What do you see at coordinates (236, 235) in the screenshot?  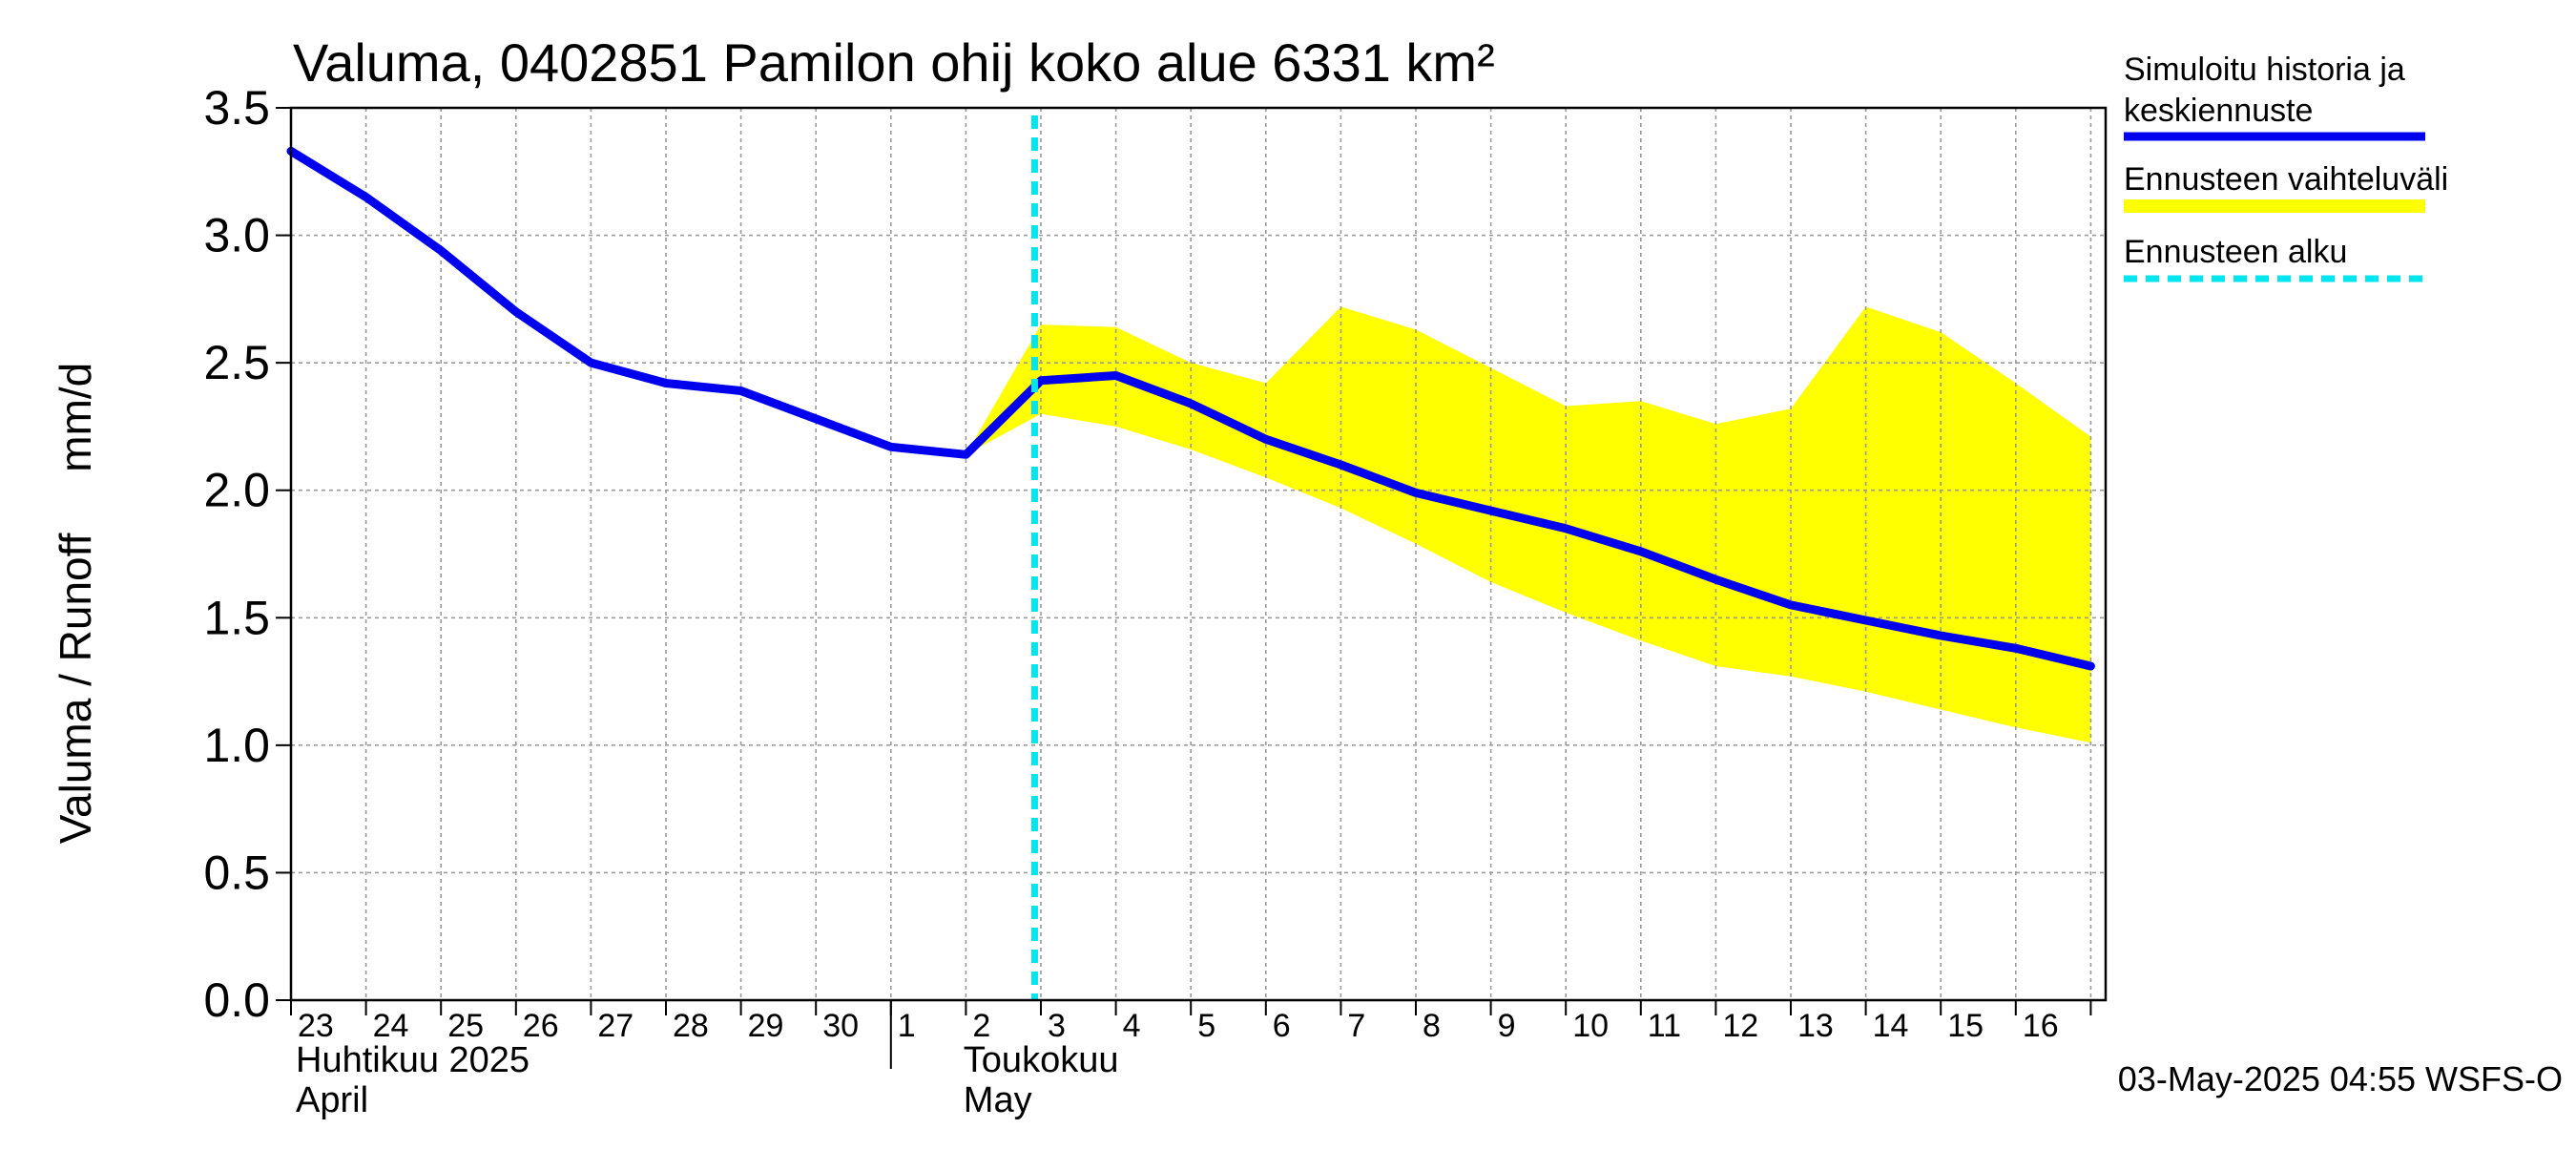 I see `y-tick-label: 3.0` at bounding box center [236, 235].